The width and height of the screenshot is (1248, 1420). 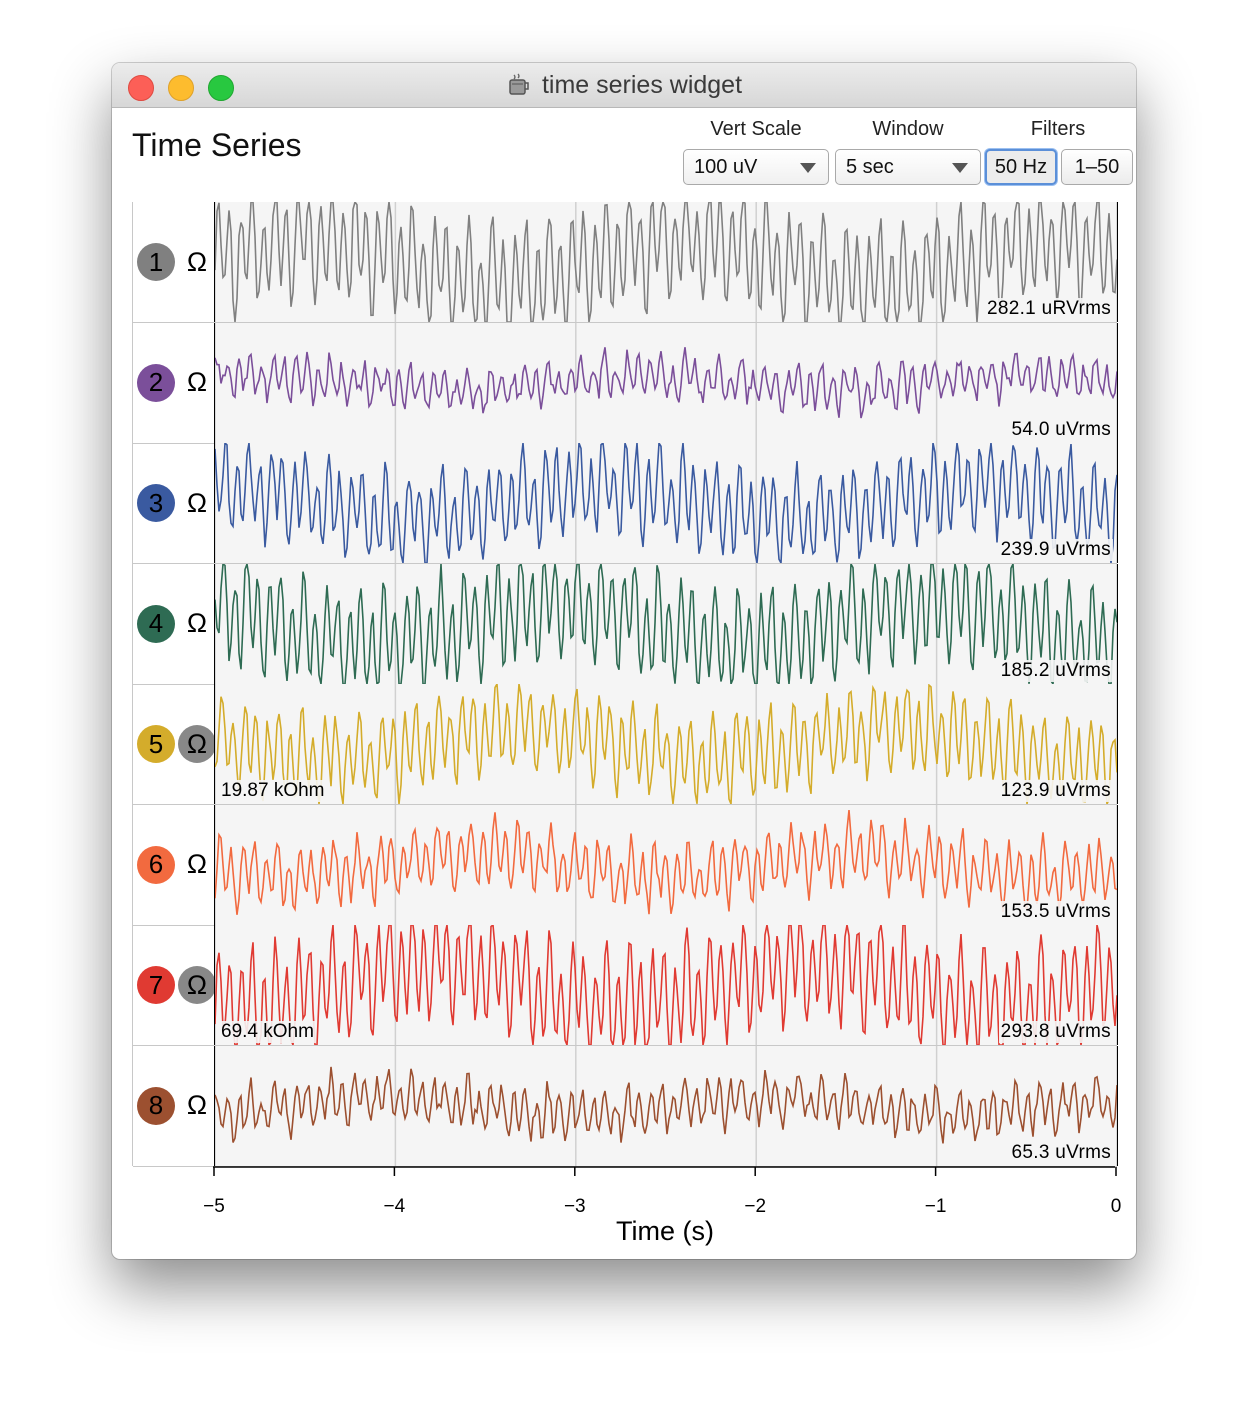 What do you see at coordinates (214, 1206) in the screenshot?
I see `x-tick-label: −5` at bounding box center [214, 1206].